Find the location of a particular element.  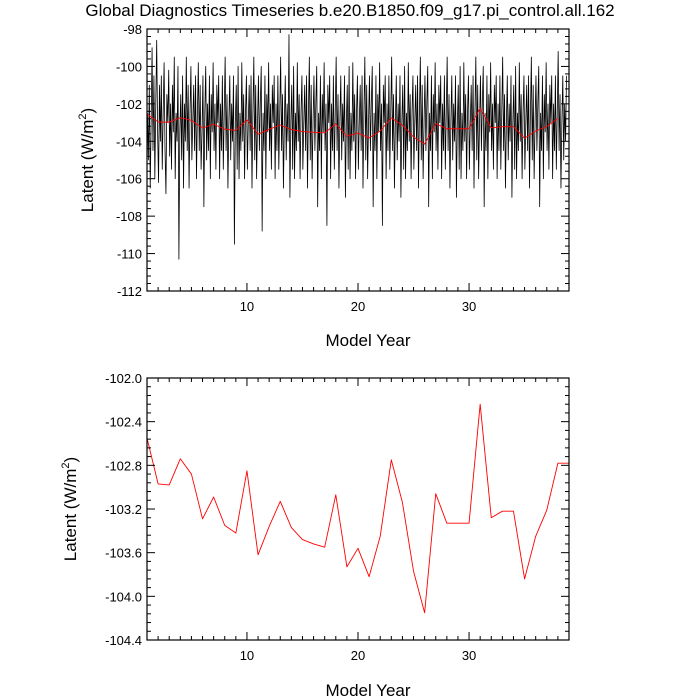

y-tick-label: -106 is located at coordinates (129, 179).